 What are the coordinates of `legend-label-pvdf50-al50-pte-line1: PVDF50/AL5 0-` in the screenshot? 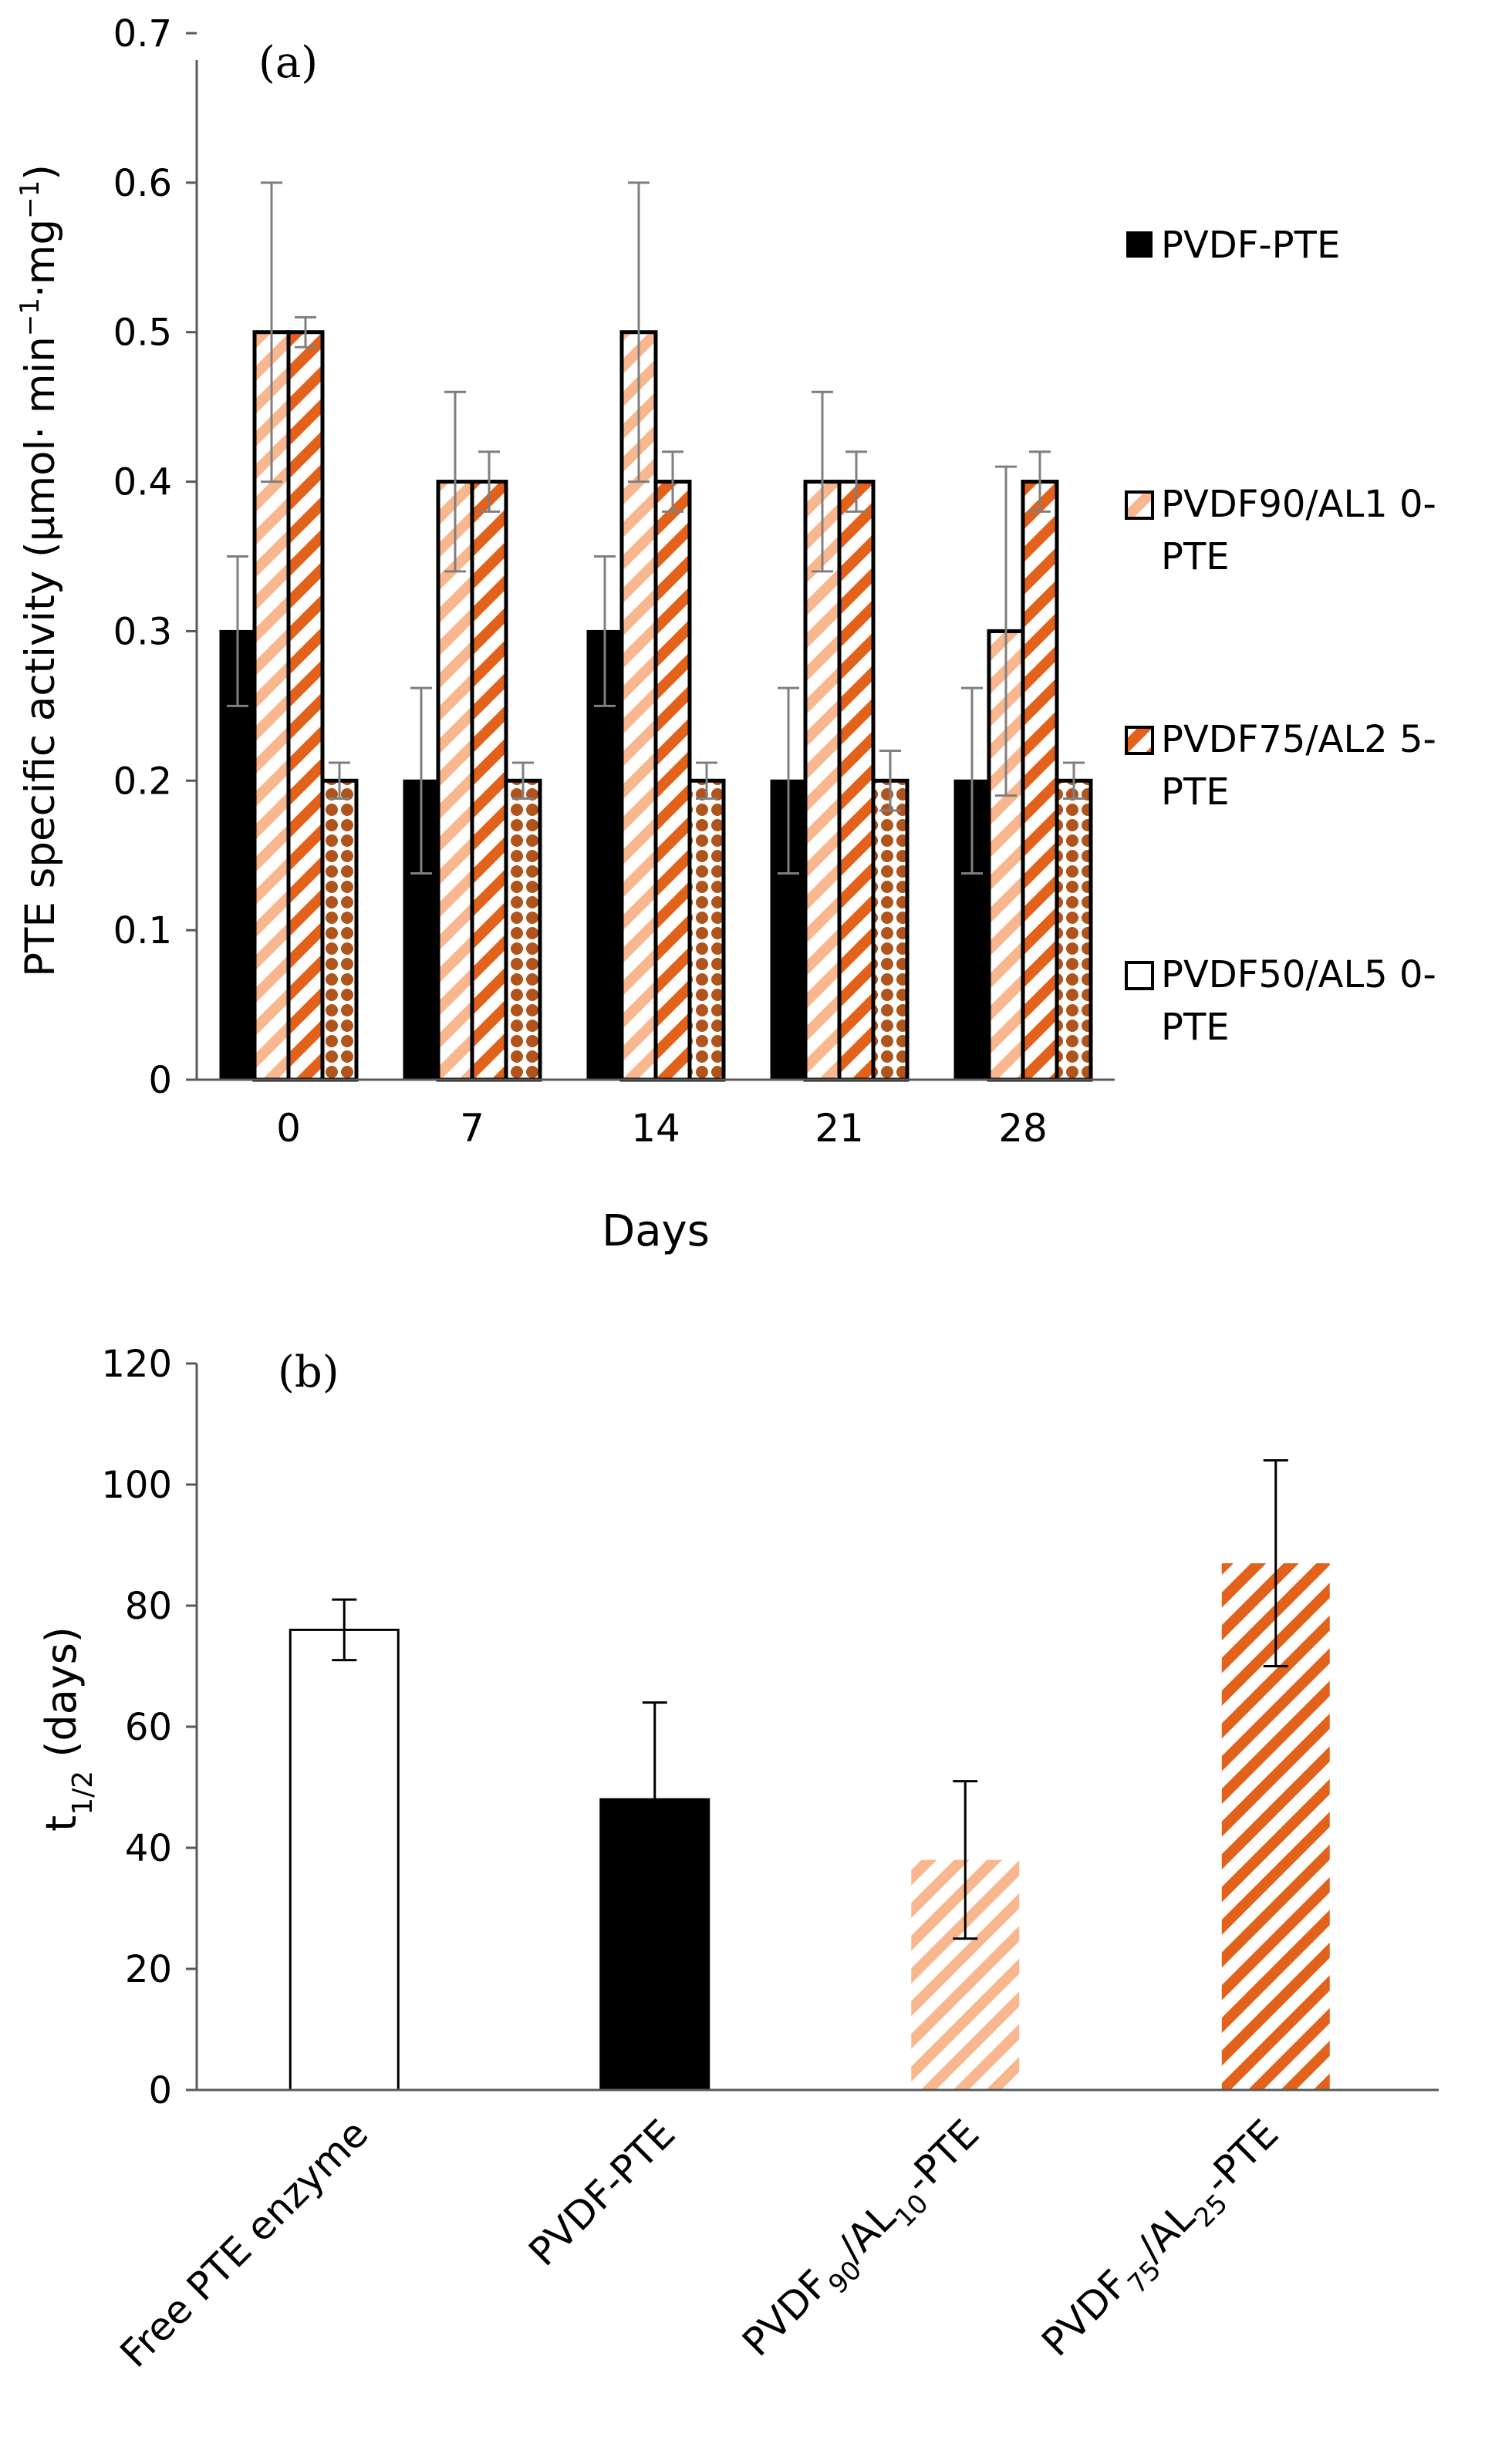 It's located at (1298, 974).